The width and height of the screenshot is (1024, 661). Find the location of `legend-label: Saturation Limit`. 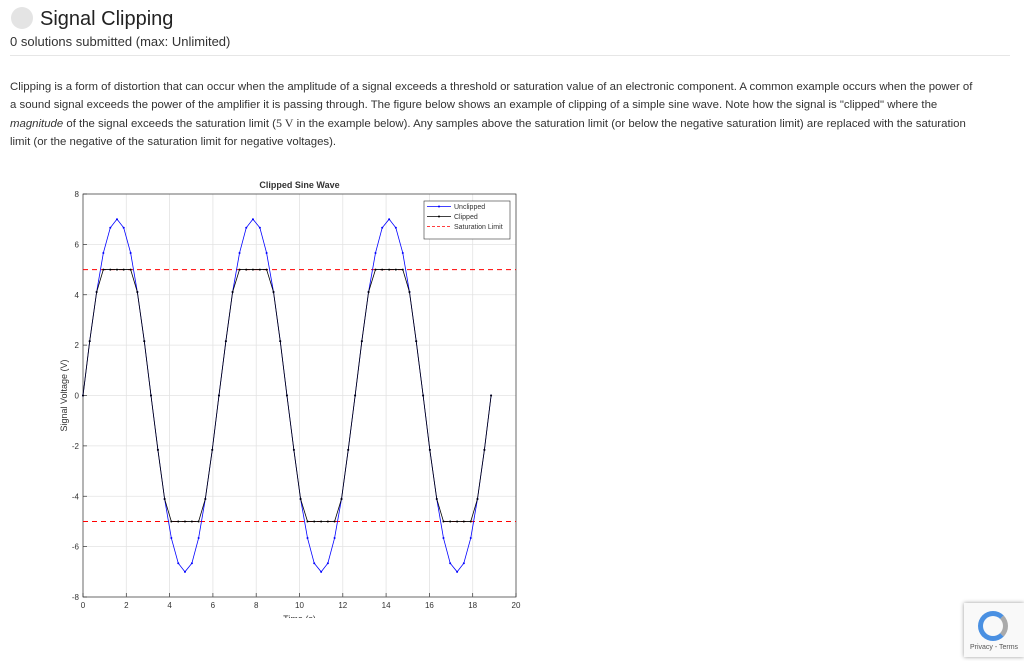

legend-label: Saturation Limit is located at coordinates (478, 227).